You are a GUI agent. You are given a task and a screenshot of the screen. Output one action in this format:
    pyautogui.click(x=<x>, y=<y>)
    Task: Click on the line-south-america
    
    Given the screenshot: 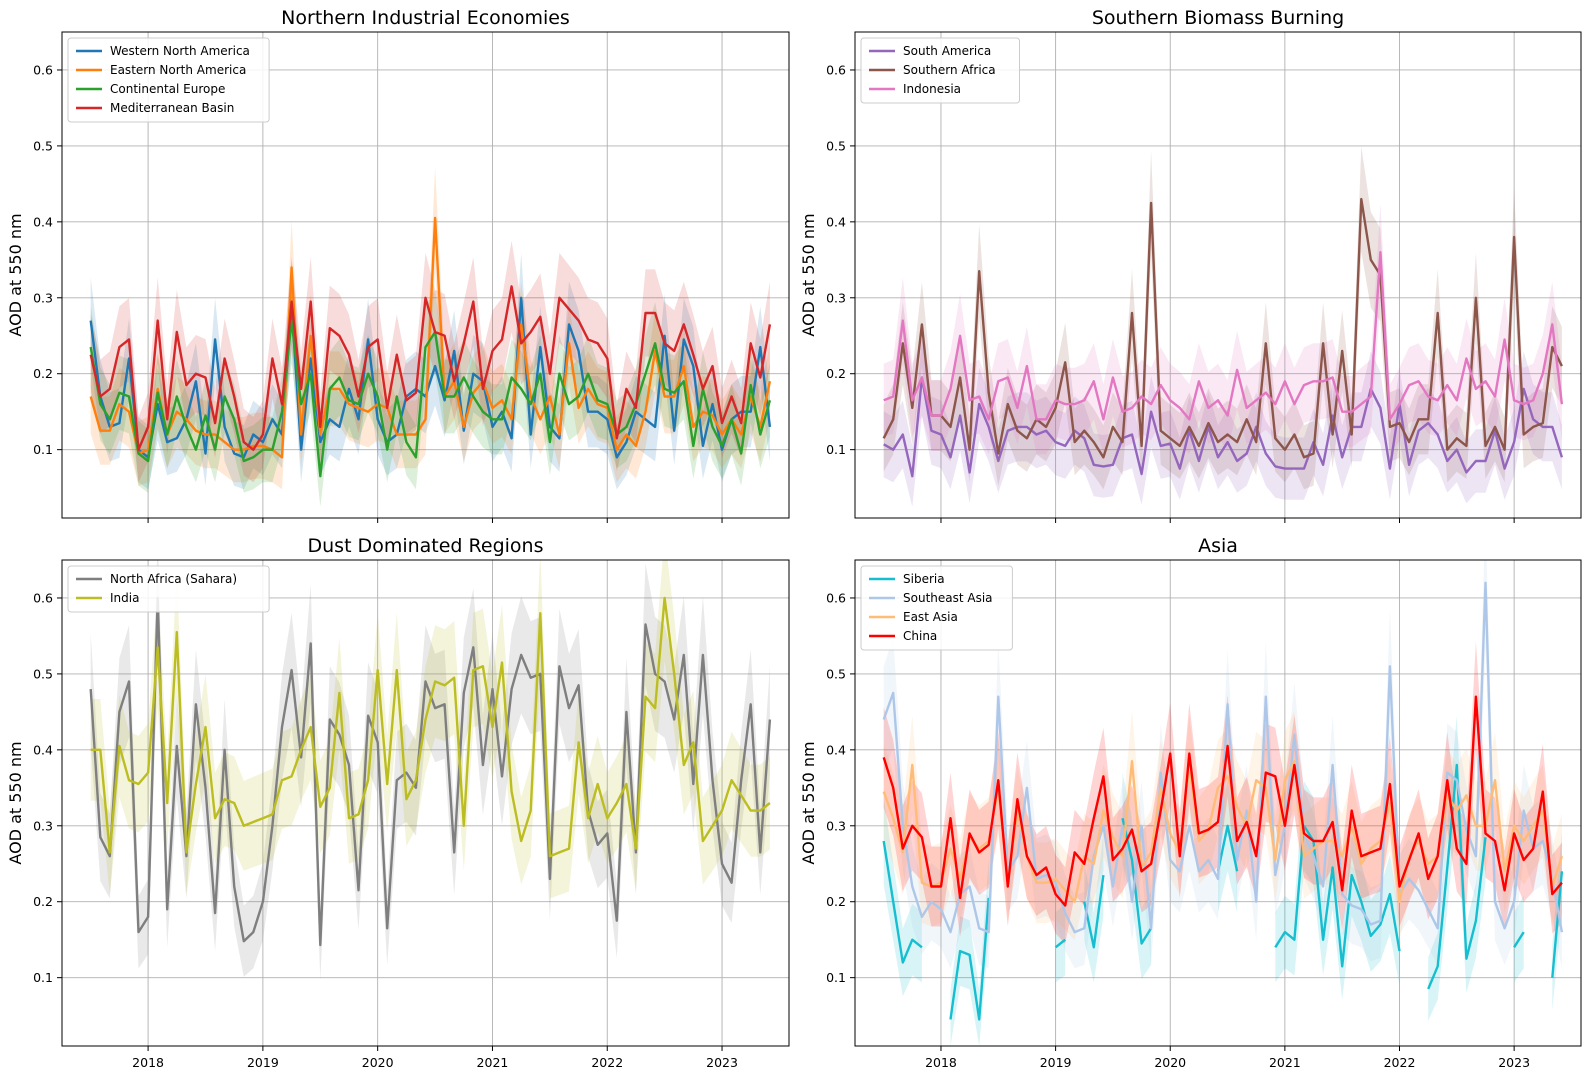 What is the action you would take?
    pyautogui.click(x=1223, y=427)
    